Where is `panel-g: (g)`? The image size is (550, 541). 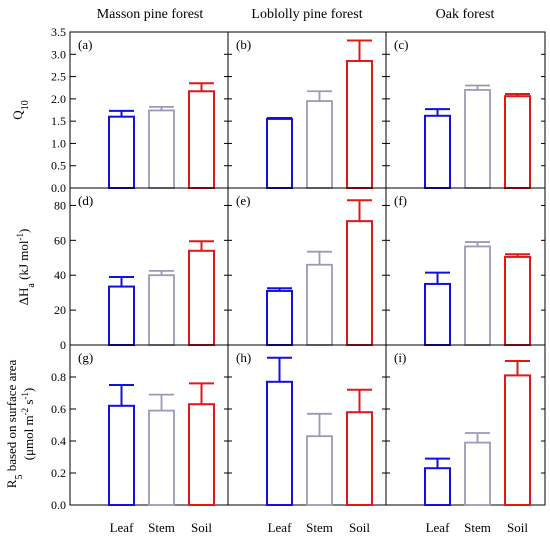
panel-g: (g) is located at coordinates (149, 425).